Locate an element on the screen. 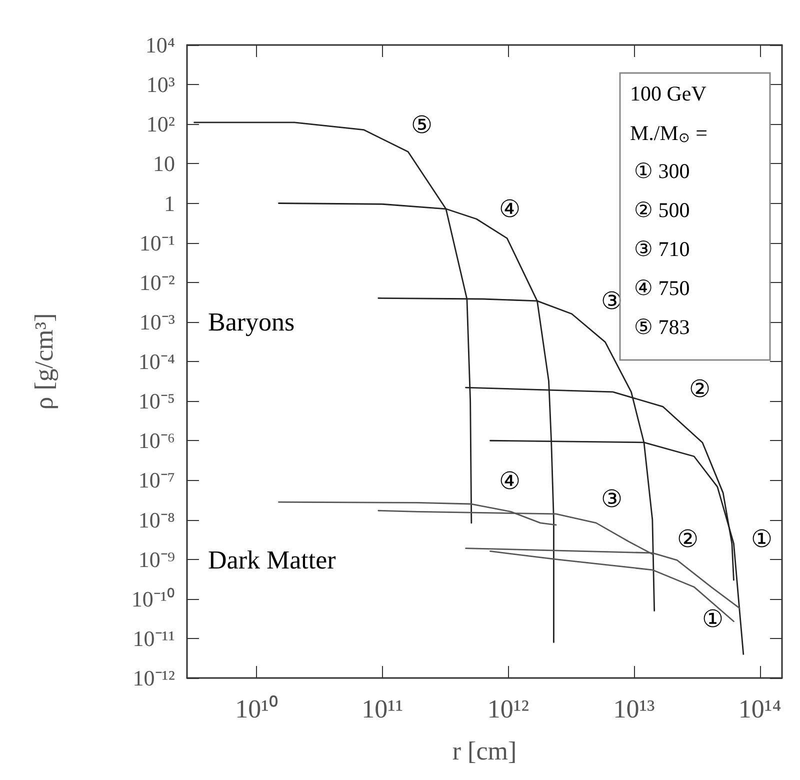  y-tick-label: 10⁻¹⁰ is located at coordinates (153, 599).